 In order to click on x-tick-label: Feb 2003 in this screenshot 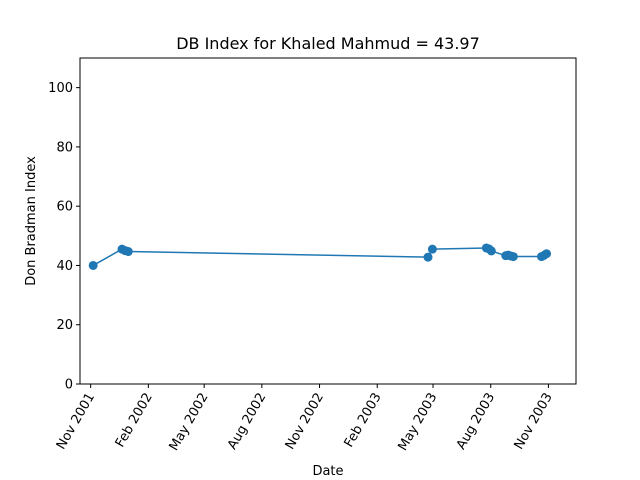, I will do `click(363, 421)`.